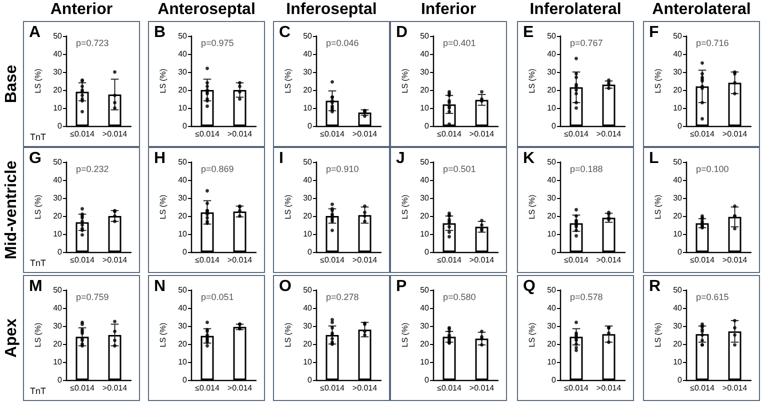  I want to click on text: K, so click(529, 159).